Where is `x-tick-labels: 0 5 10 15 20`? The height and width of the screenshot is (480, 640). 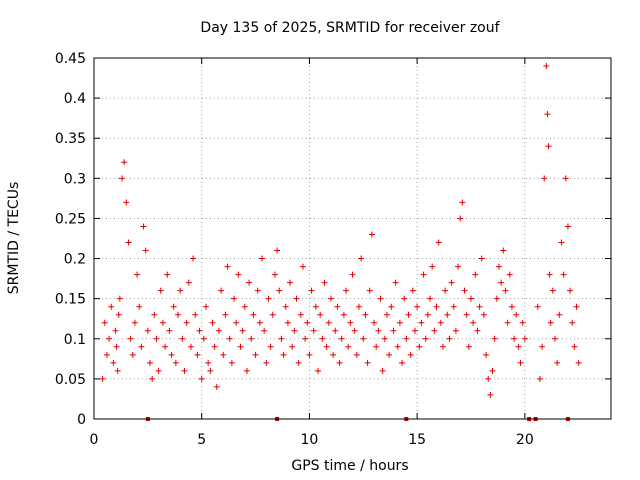 x-tick-labels: 0 5 10 15 20 is located at coordinates (312, 440).